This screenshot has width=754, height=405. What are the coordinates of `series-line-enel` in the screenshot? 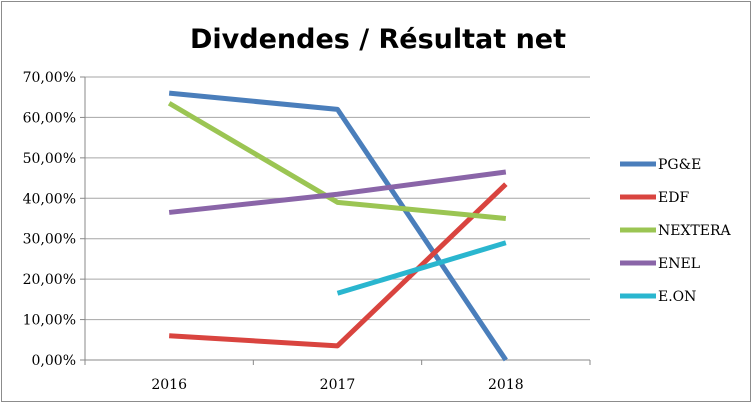 It's located at (337, 192).